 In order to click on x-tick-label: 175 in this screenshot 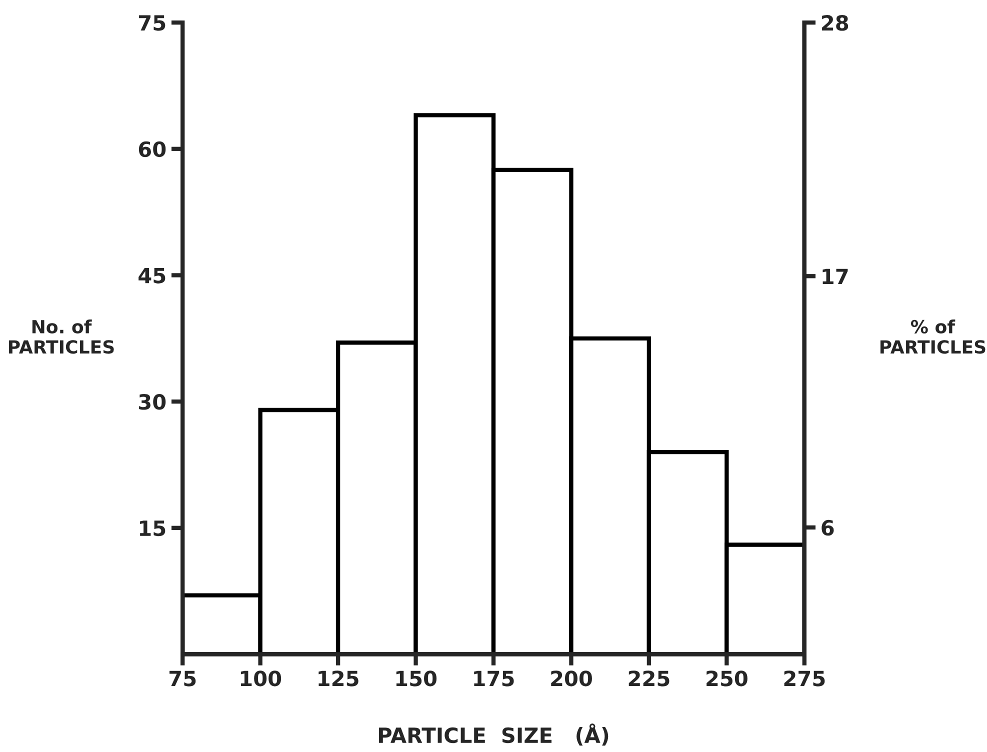, I will do `click(494, 678)`.